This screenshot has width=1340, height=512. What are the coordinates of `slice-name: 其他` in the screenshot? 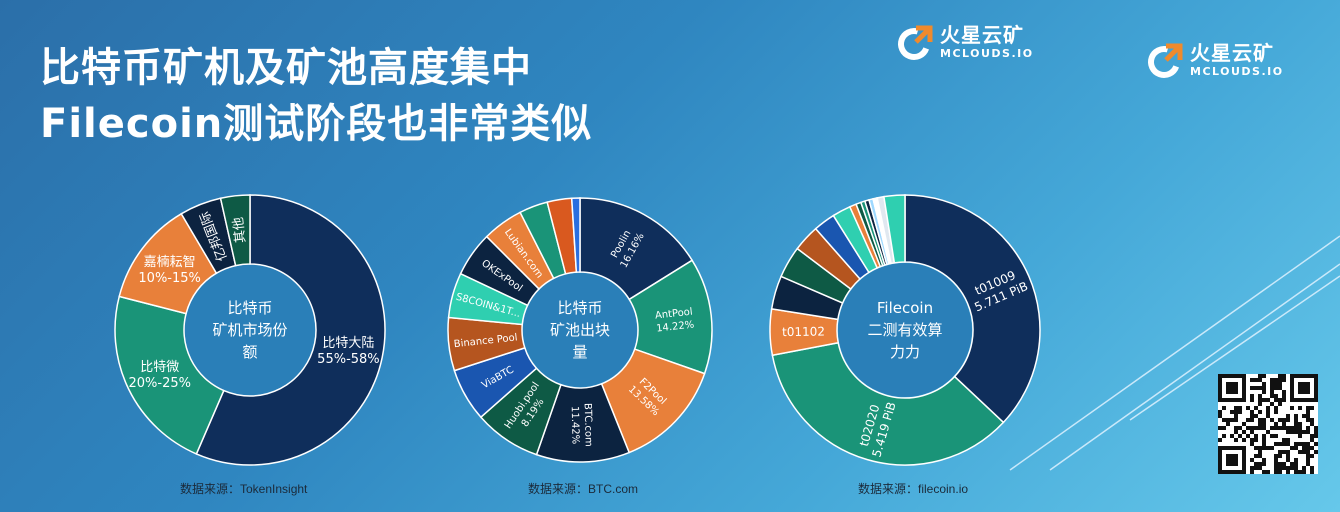 It's located at (240, 230).